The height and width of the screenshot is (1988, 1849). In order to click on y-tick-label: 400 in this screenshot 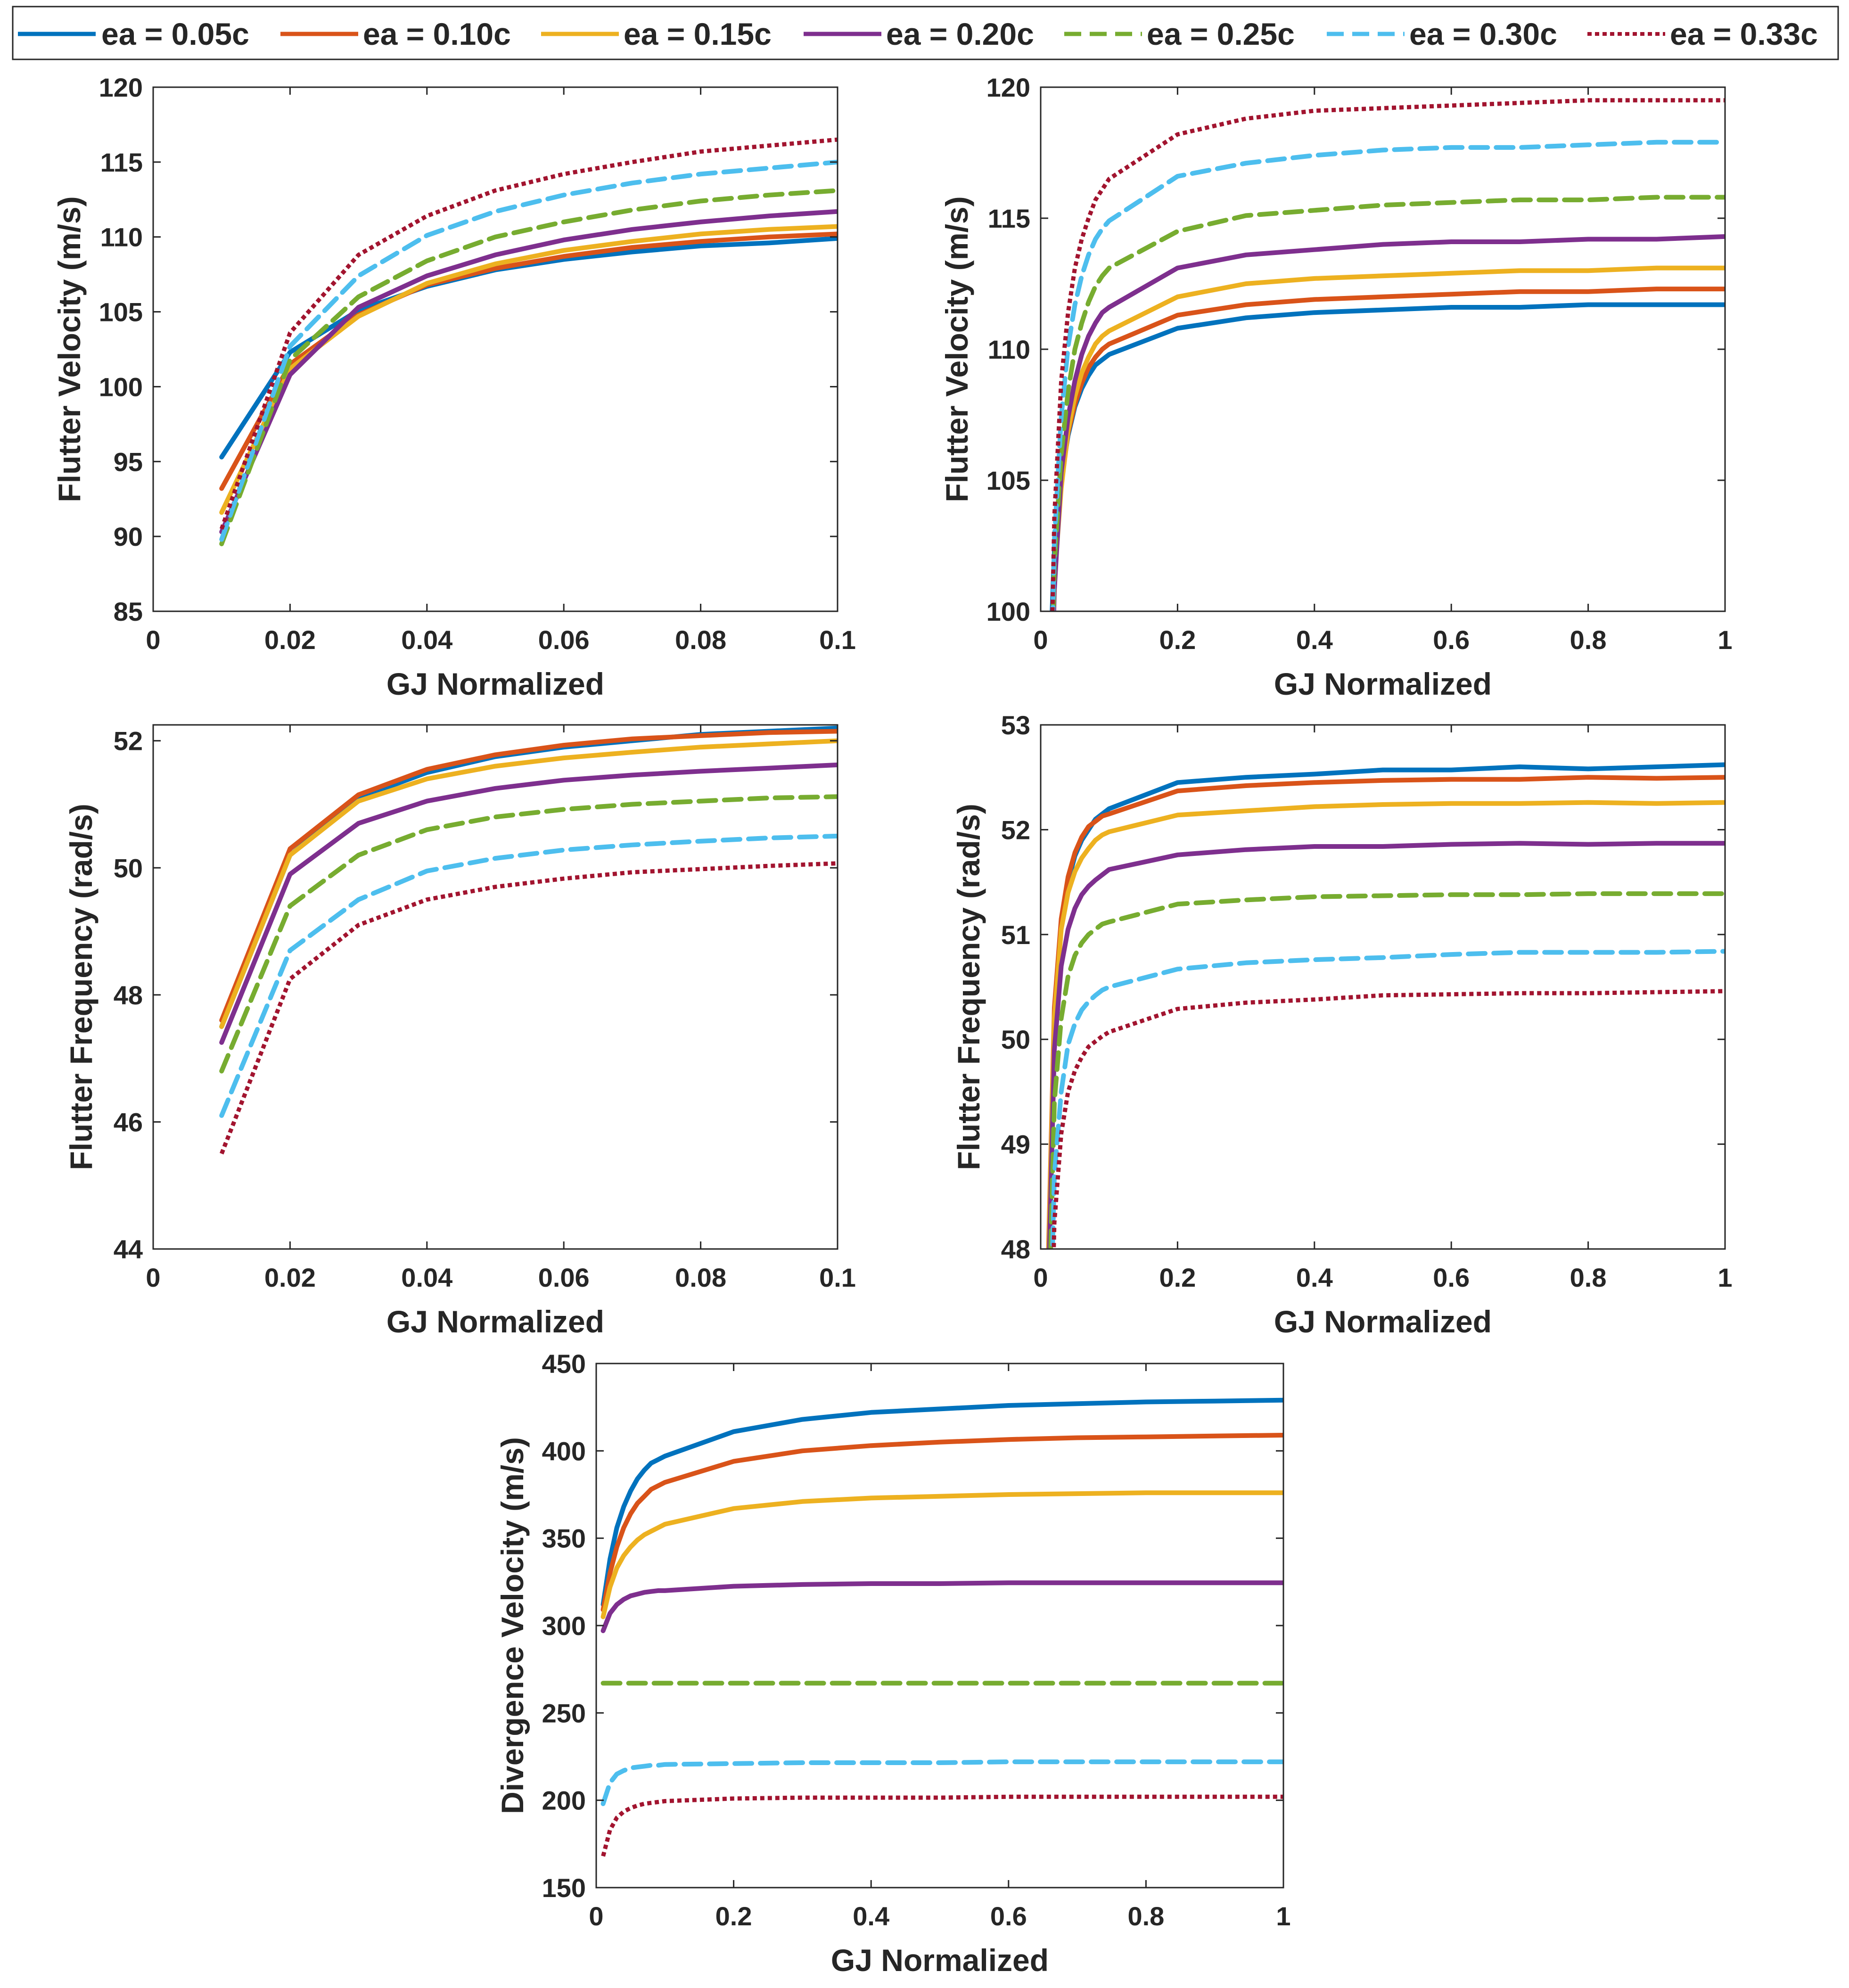, I will do `click(564, 1451)`.